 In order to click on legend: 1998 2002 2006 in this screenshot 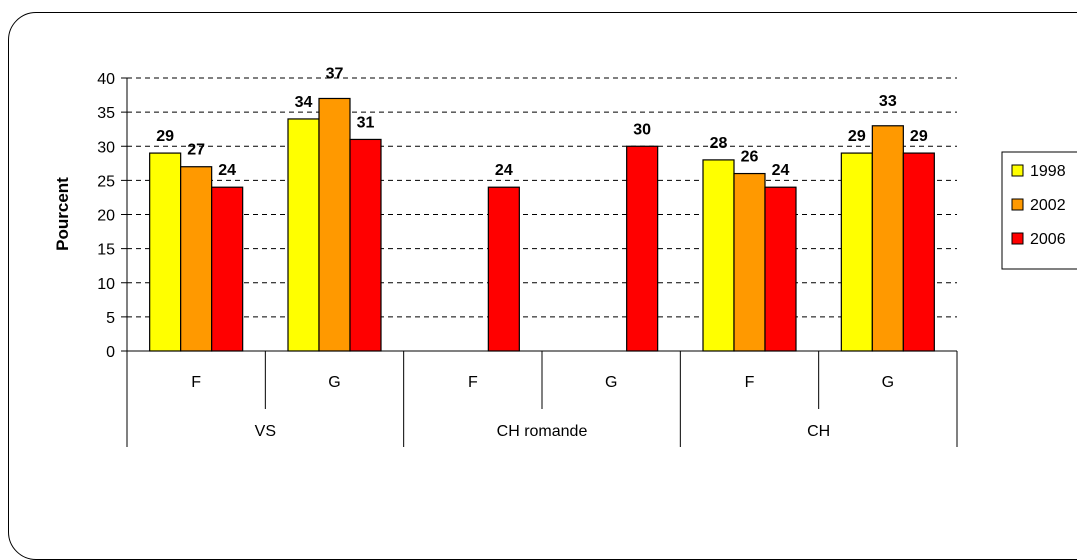, I will do `click(1039, 210)`.